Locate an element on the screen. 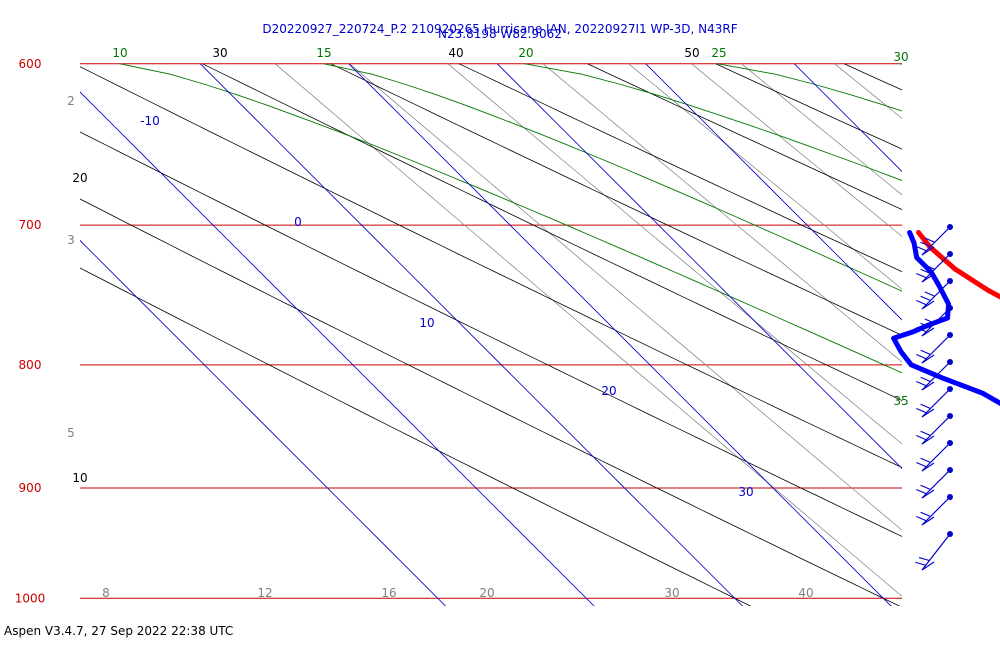 This screenshot has height=650, width=1000. pressure-label: 900 is located at coordinates (30, 488).